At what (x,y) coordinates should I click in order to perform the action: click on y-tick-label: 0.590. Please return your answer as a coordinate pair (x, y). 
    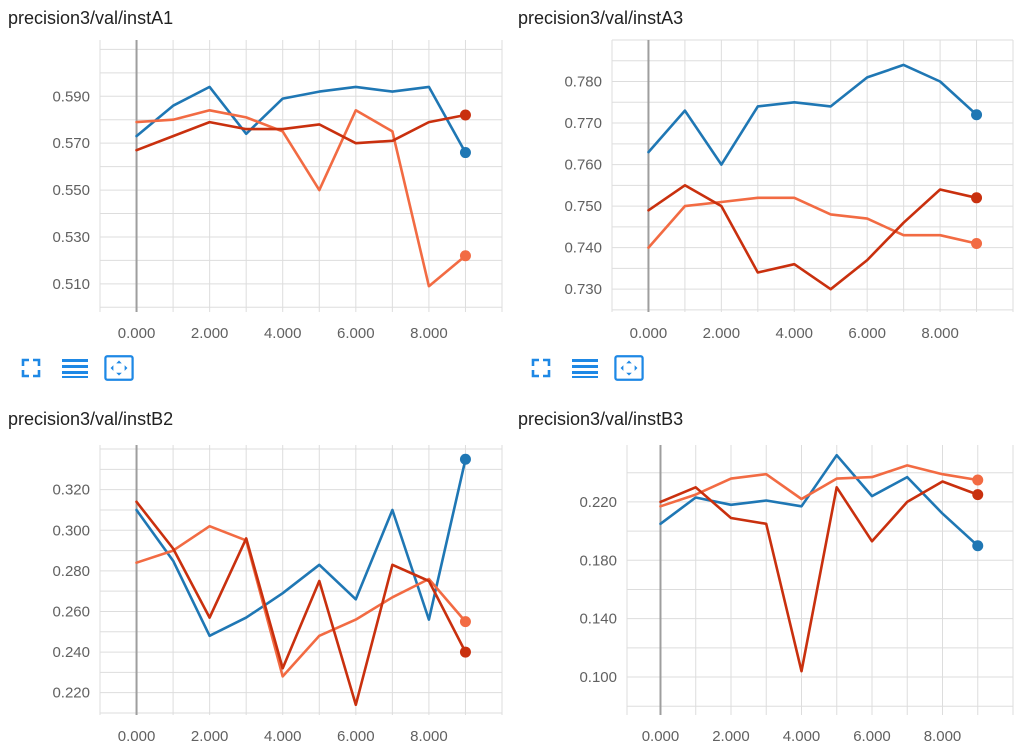
    Looking at the image, I should click on (71, 96).